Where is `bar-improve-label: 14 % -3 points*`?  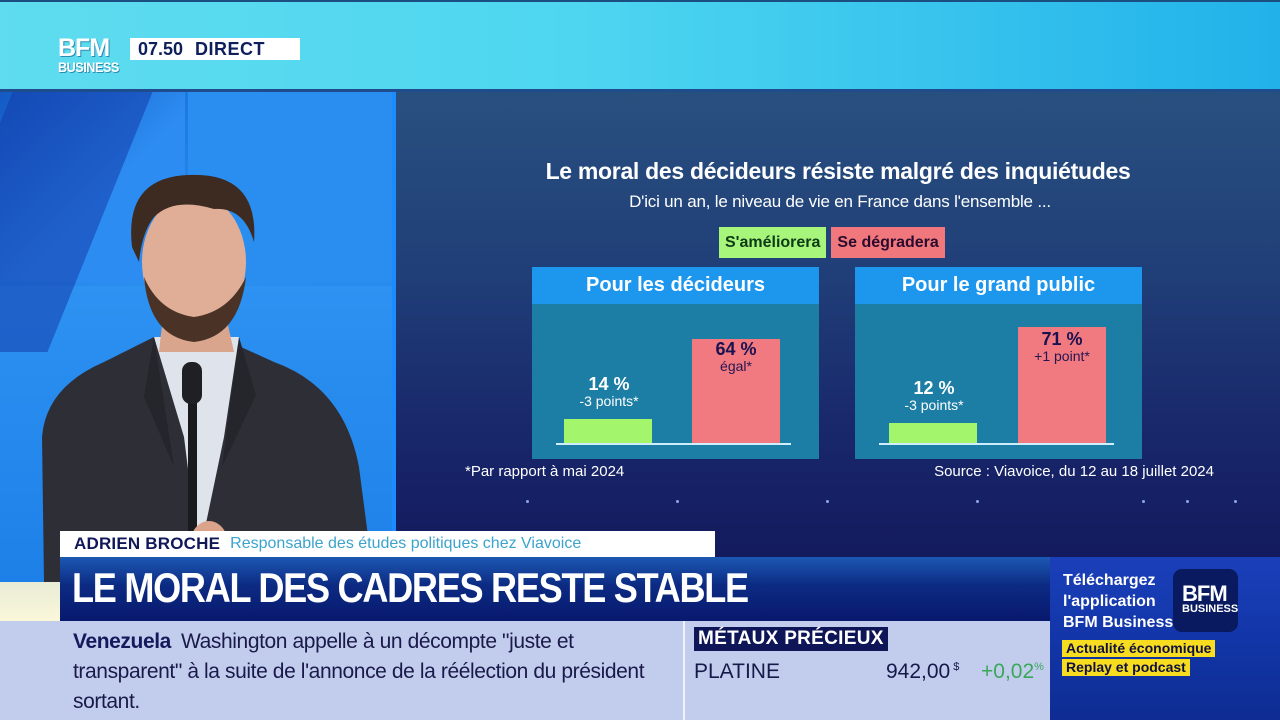
bar-improve-label: 14 % -3 points* is located at coordinates (609, 392).